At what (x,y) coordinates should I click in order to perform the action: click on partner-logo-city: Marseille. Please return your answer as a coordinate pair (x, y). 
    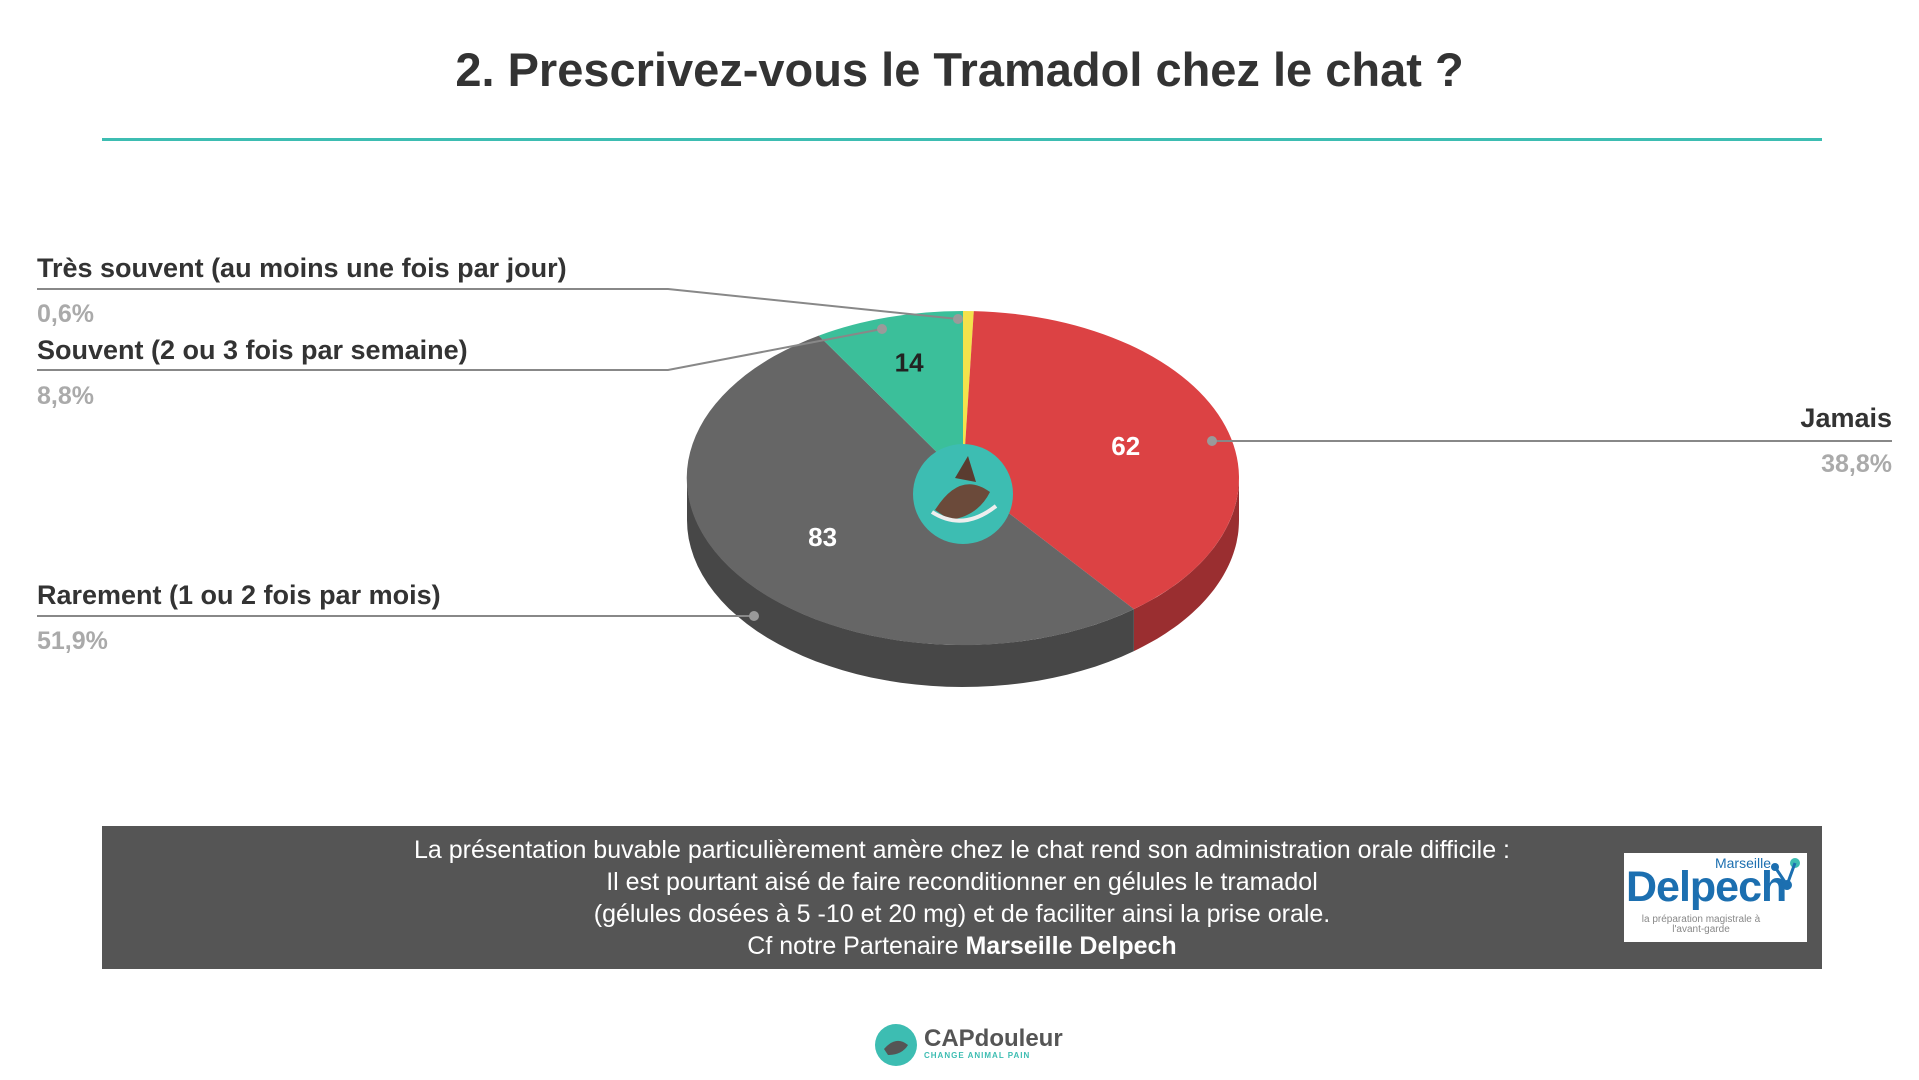
    Looking at the image, I should click on (1742, 863).